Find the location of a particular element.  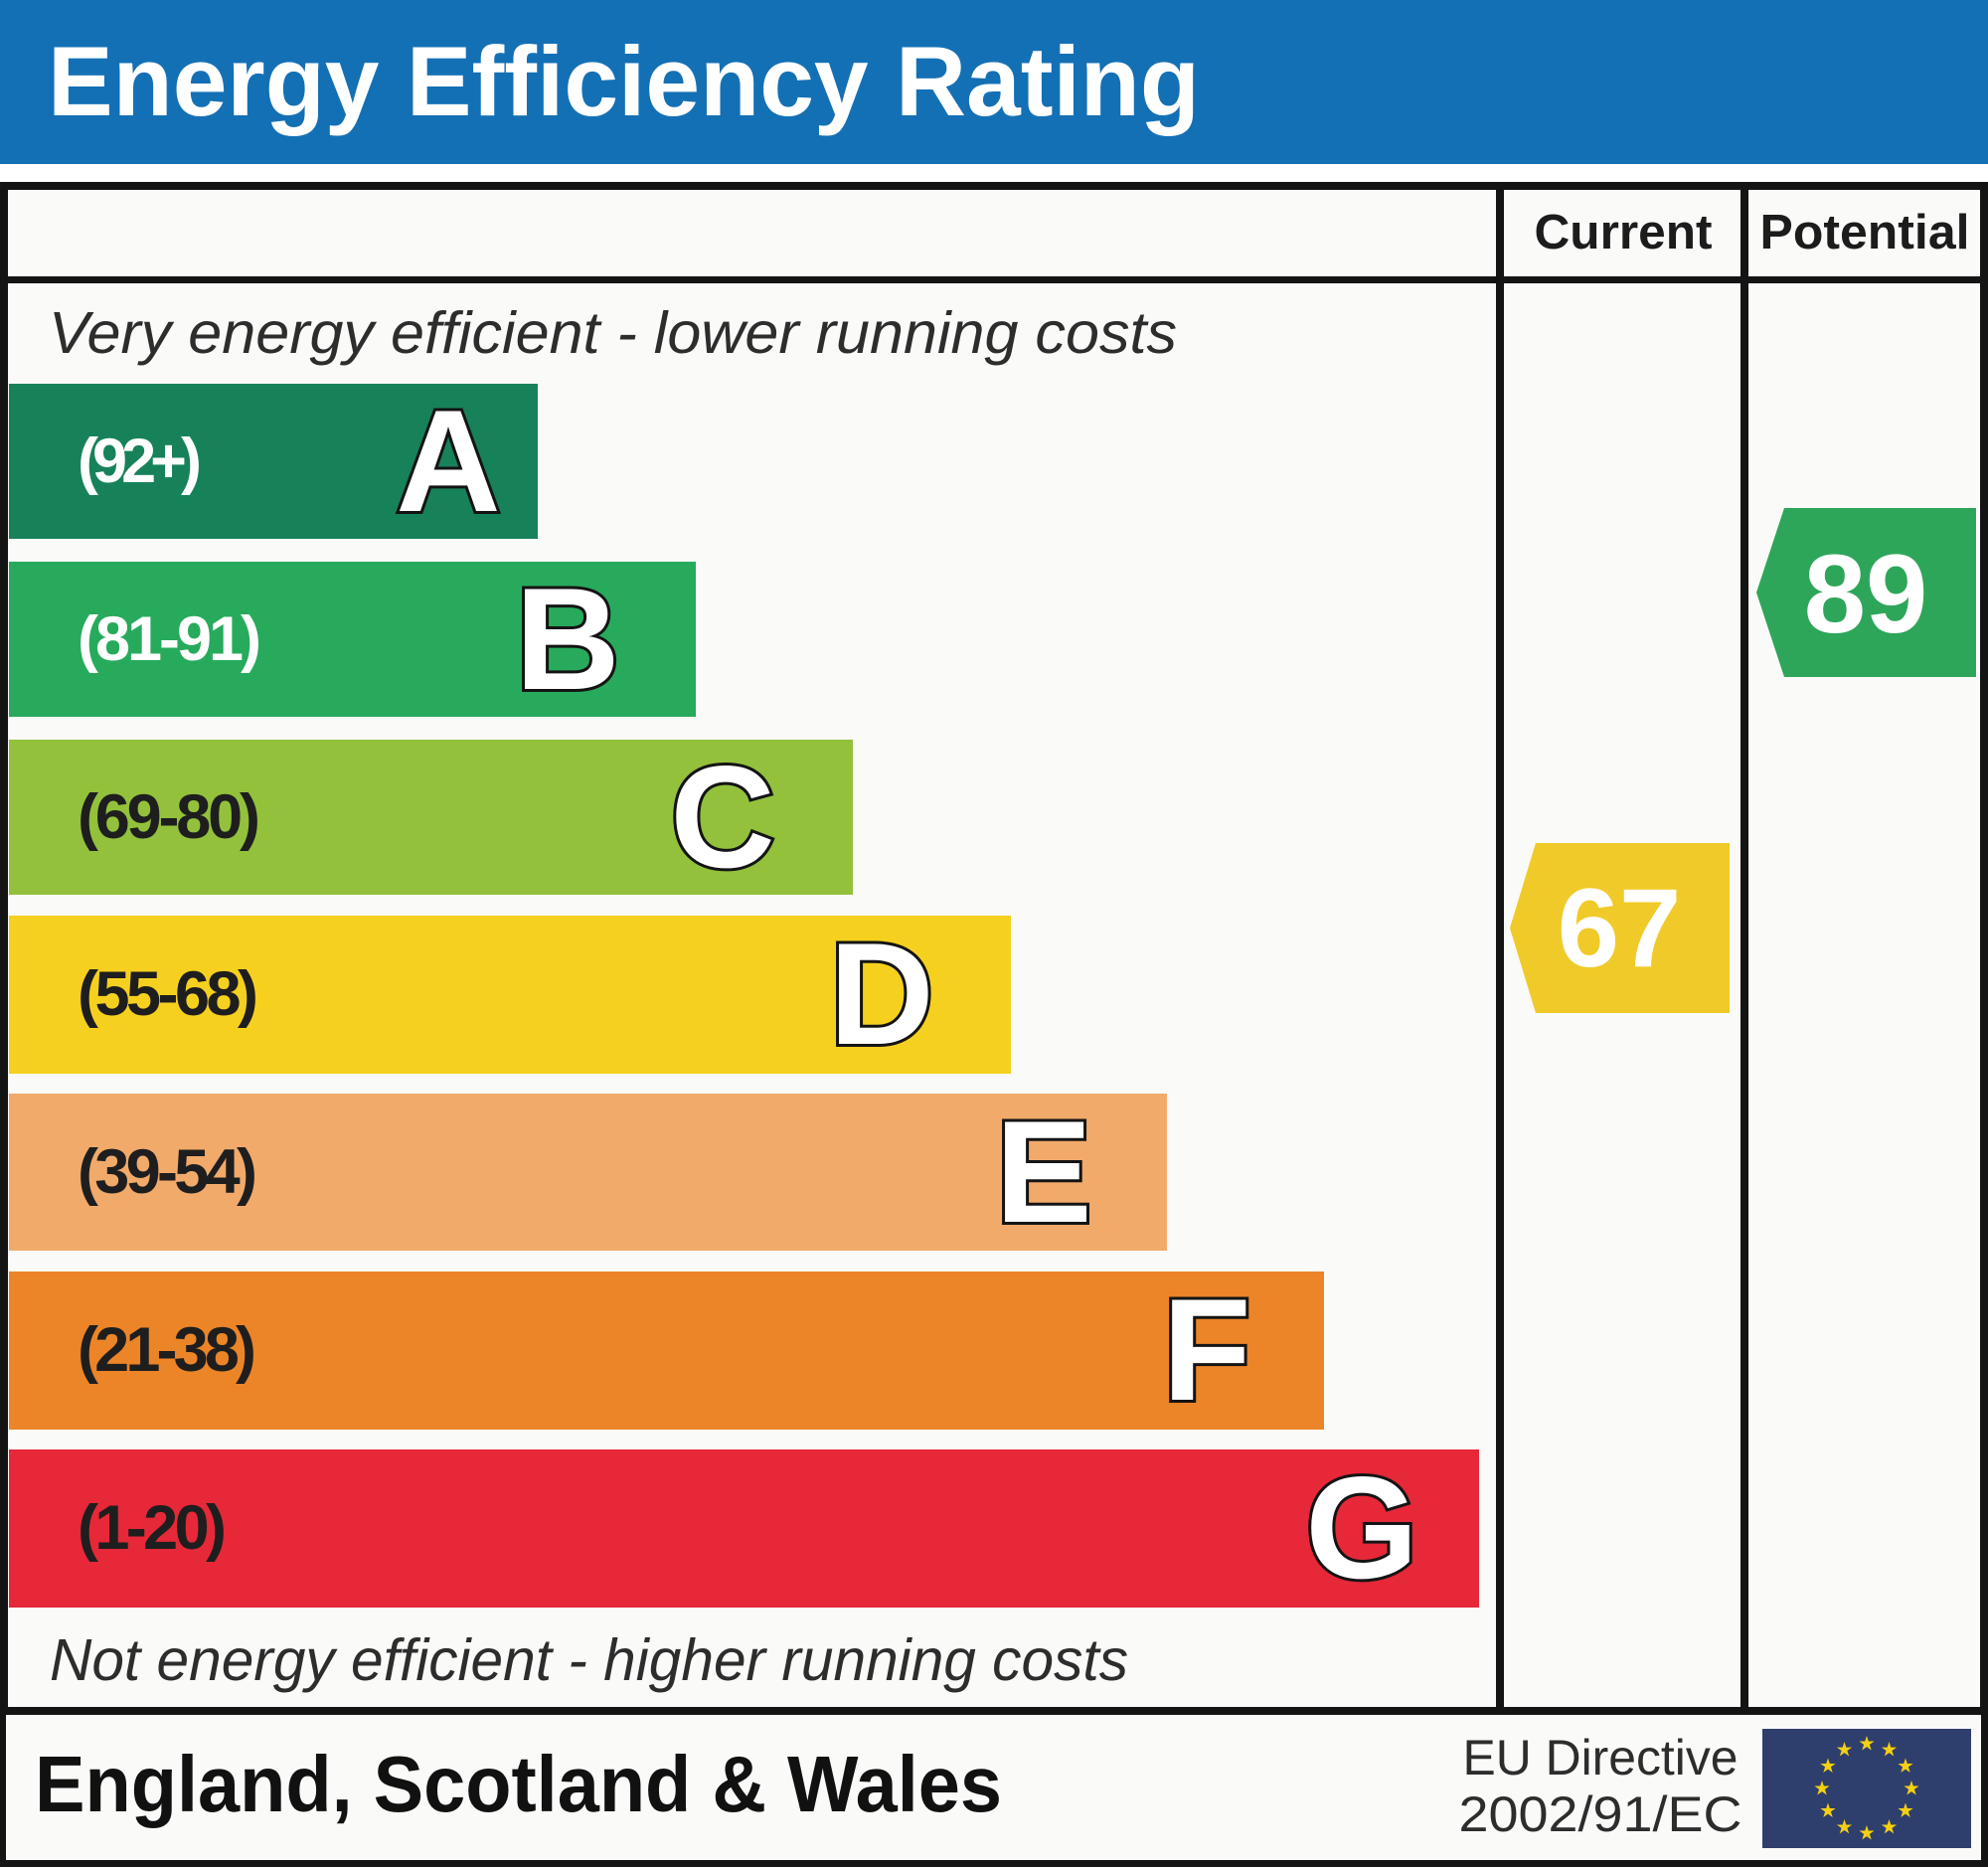

svg-text: (39-54) is located at coordinates (167, 1172).